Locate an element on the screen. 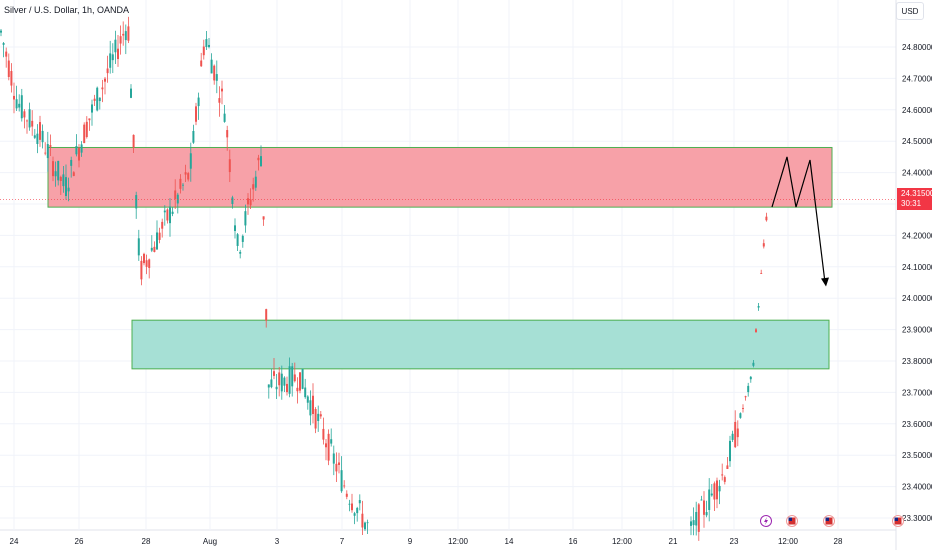 The image size is (932, 550). time-tick-label: 7 is located at coordinates (342, 541).